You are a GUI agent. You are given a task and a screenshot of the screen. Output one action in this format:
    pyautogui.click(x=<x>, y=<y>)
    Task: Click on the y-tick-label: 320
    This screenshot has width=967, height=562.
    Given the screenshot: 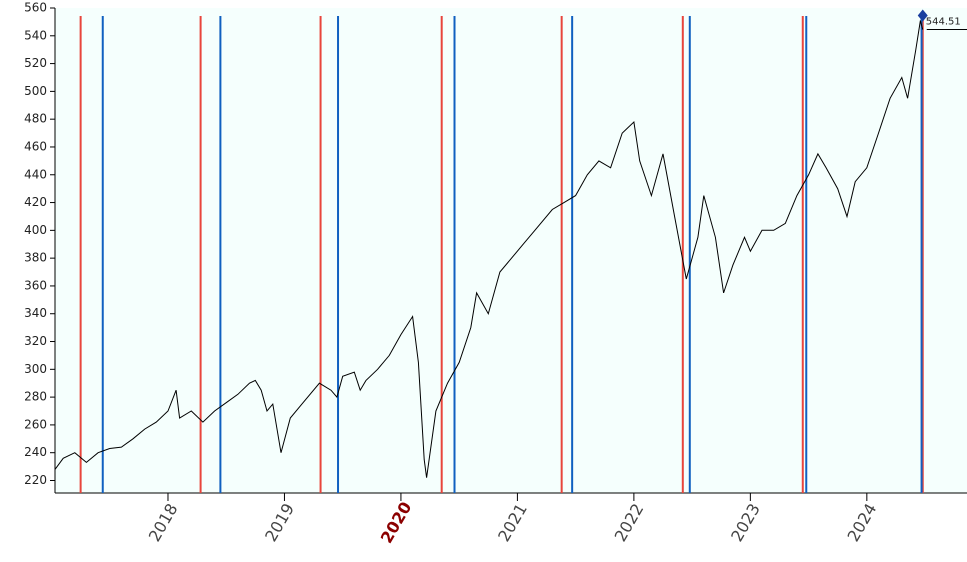 What is the action you would take?
    pyautogui.click(x=35, y=341)
    